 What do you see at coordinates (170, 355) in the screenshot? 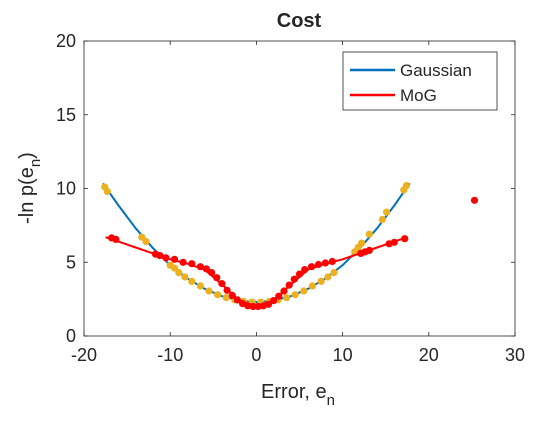
I see `x-tick-label: -10` at bounding box center [170, 355].